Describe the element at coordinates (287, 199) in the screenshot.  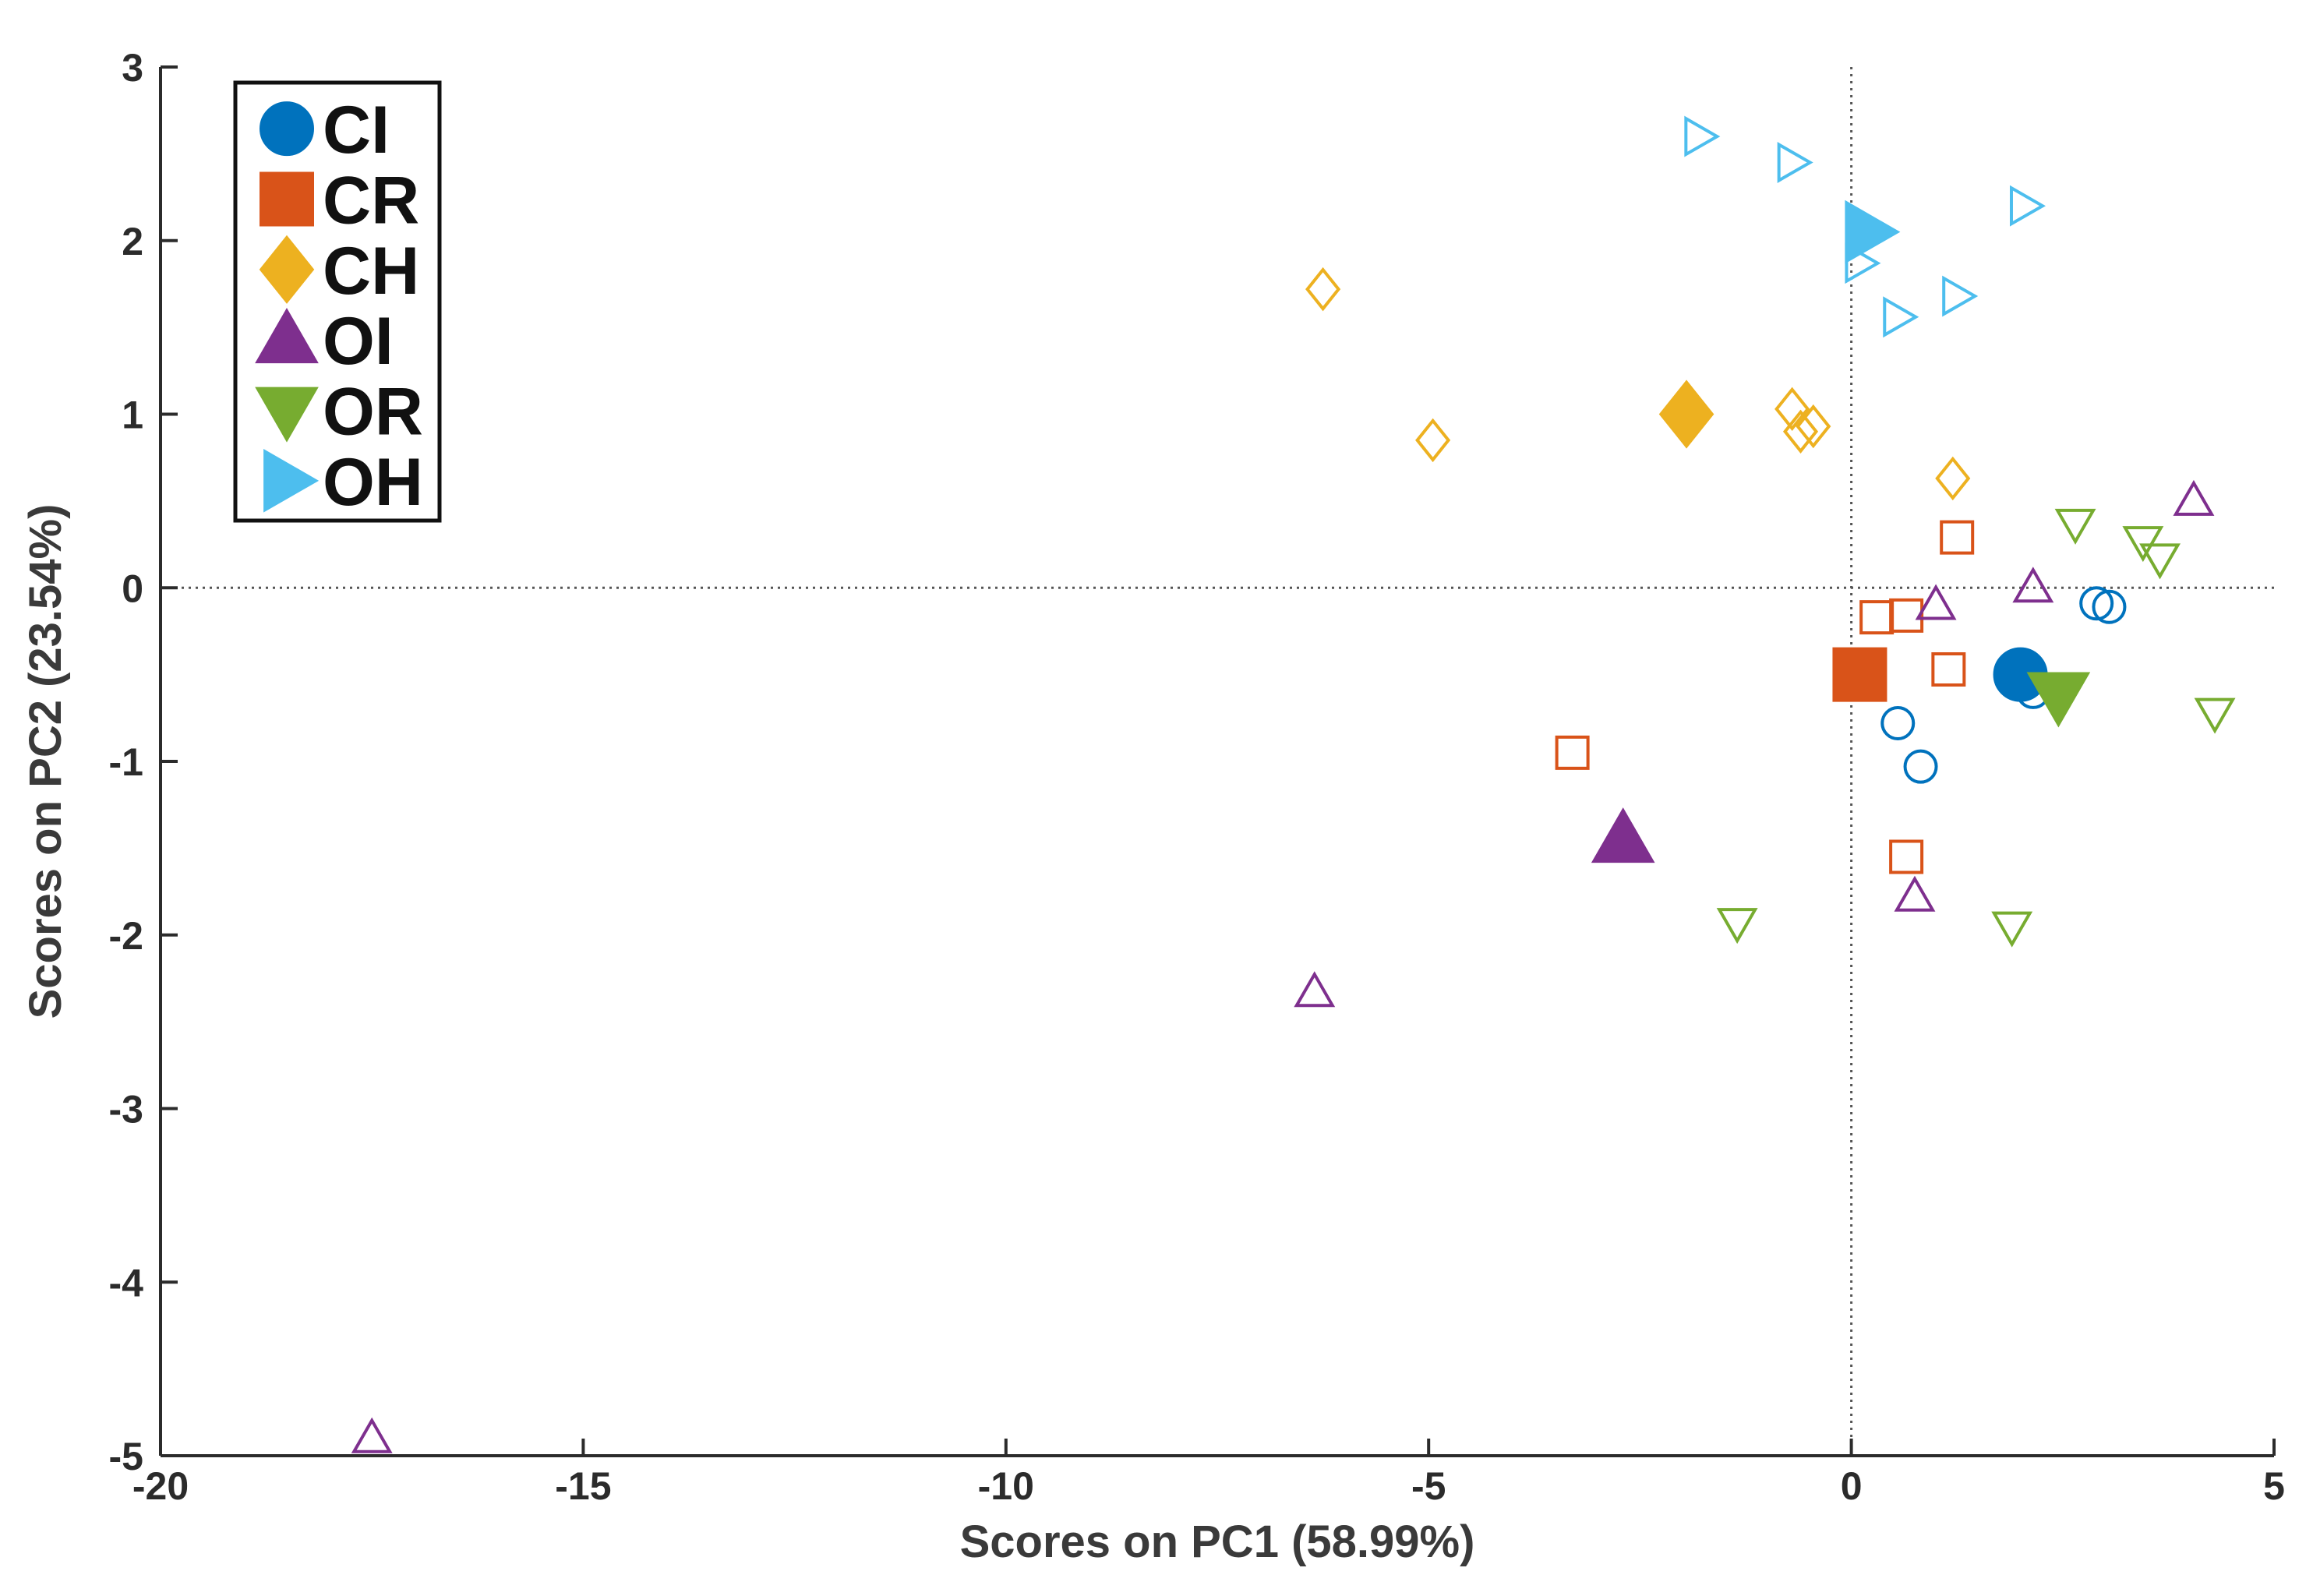
I see `legend-marker-cr` at that location.